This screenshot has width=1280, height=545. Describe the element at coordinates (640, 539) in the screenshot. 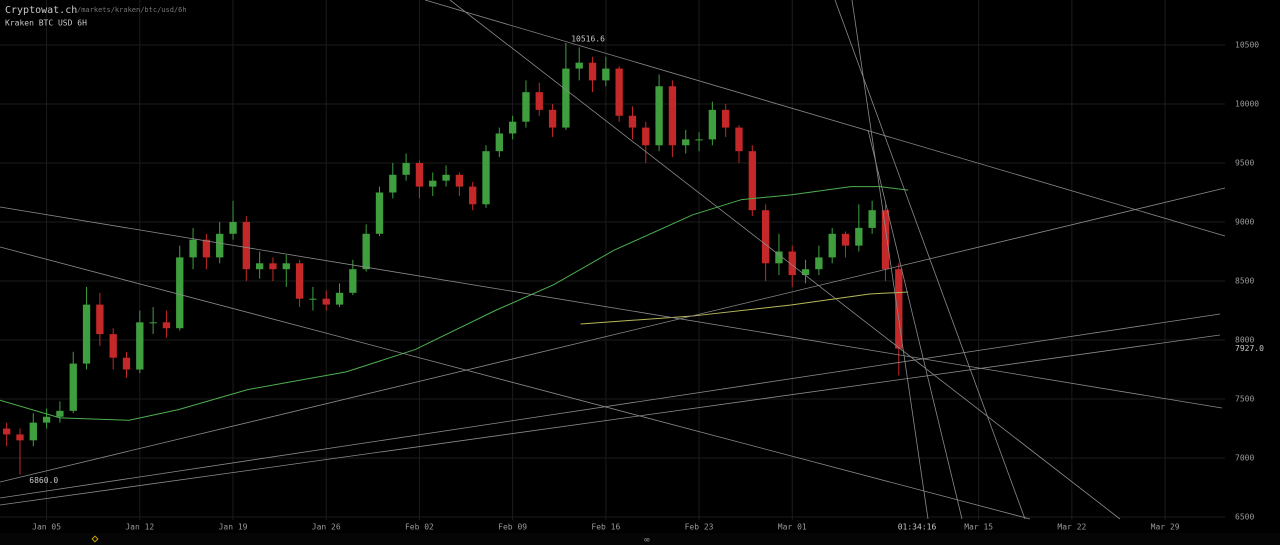

I see `bottom-bar` at that location.